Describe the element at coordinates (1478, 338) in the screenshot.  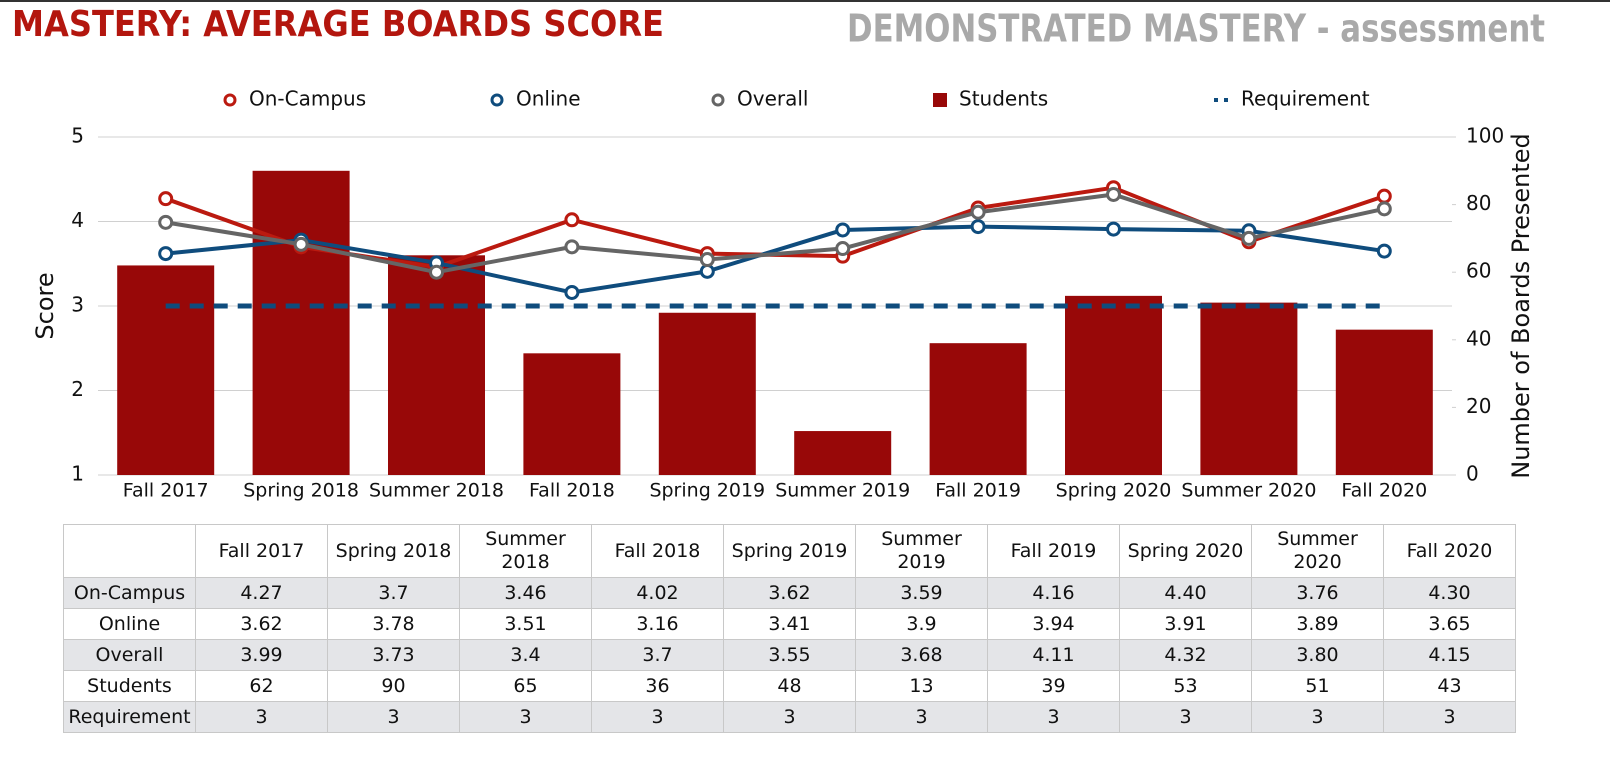
I see `y2-tick-label: 40` at that location.